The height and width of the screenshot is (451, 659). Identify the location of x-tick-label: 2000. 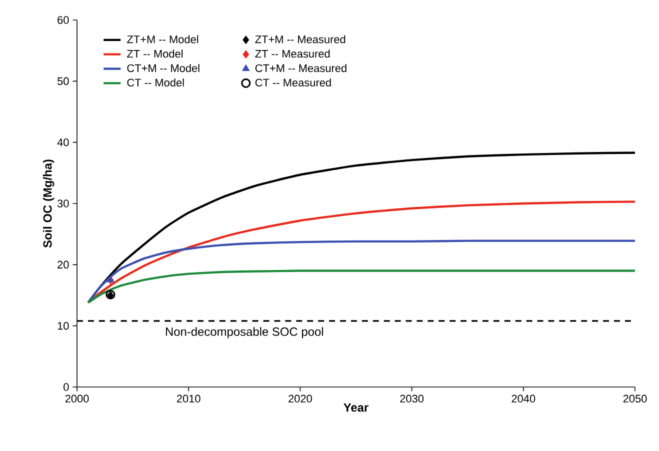
(77, 398).